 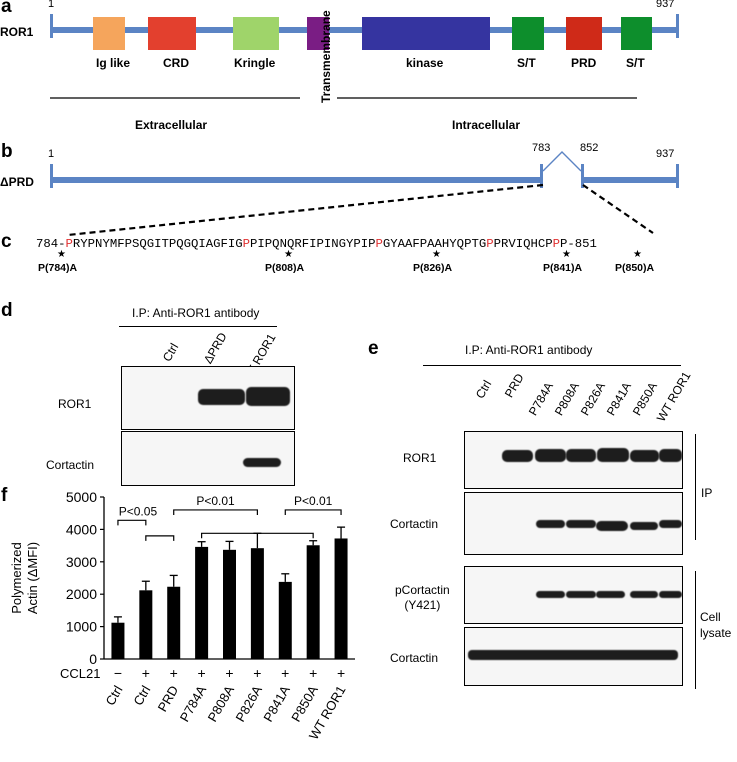 I want to click on dprd-deletion-loop, so click(x=562, y=161).